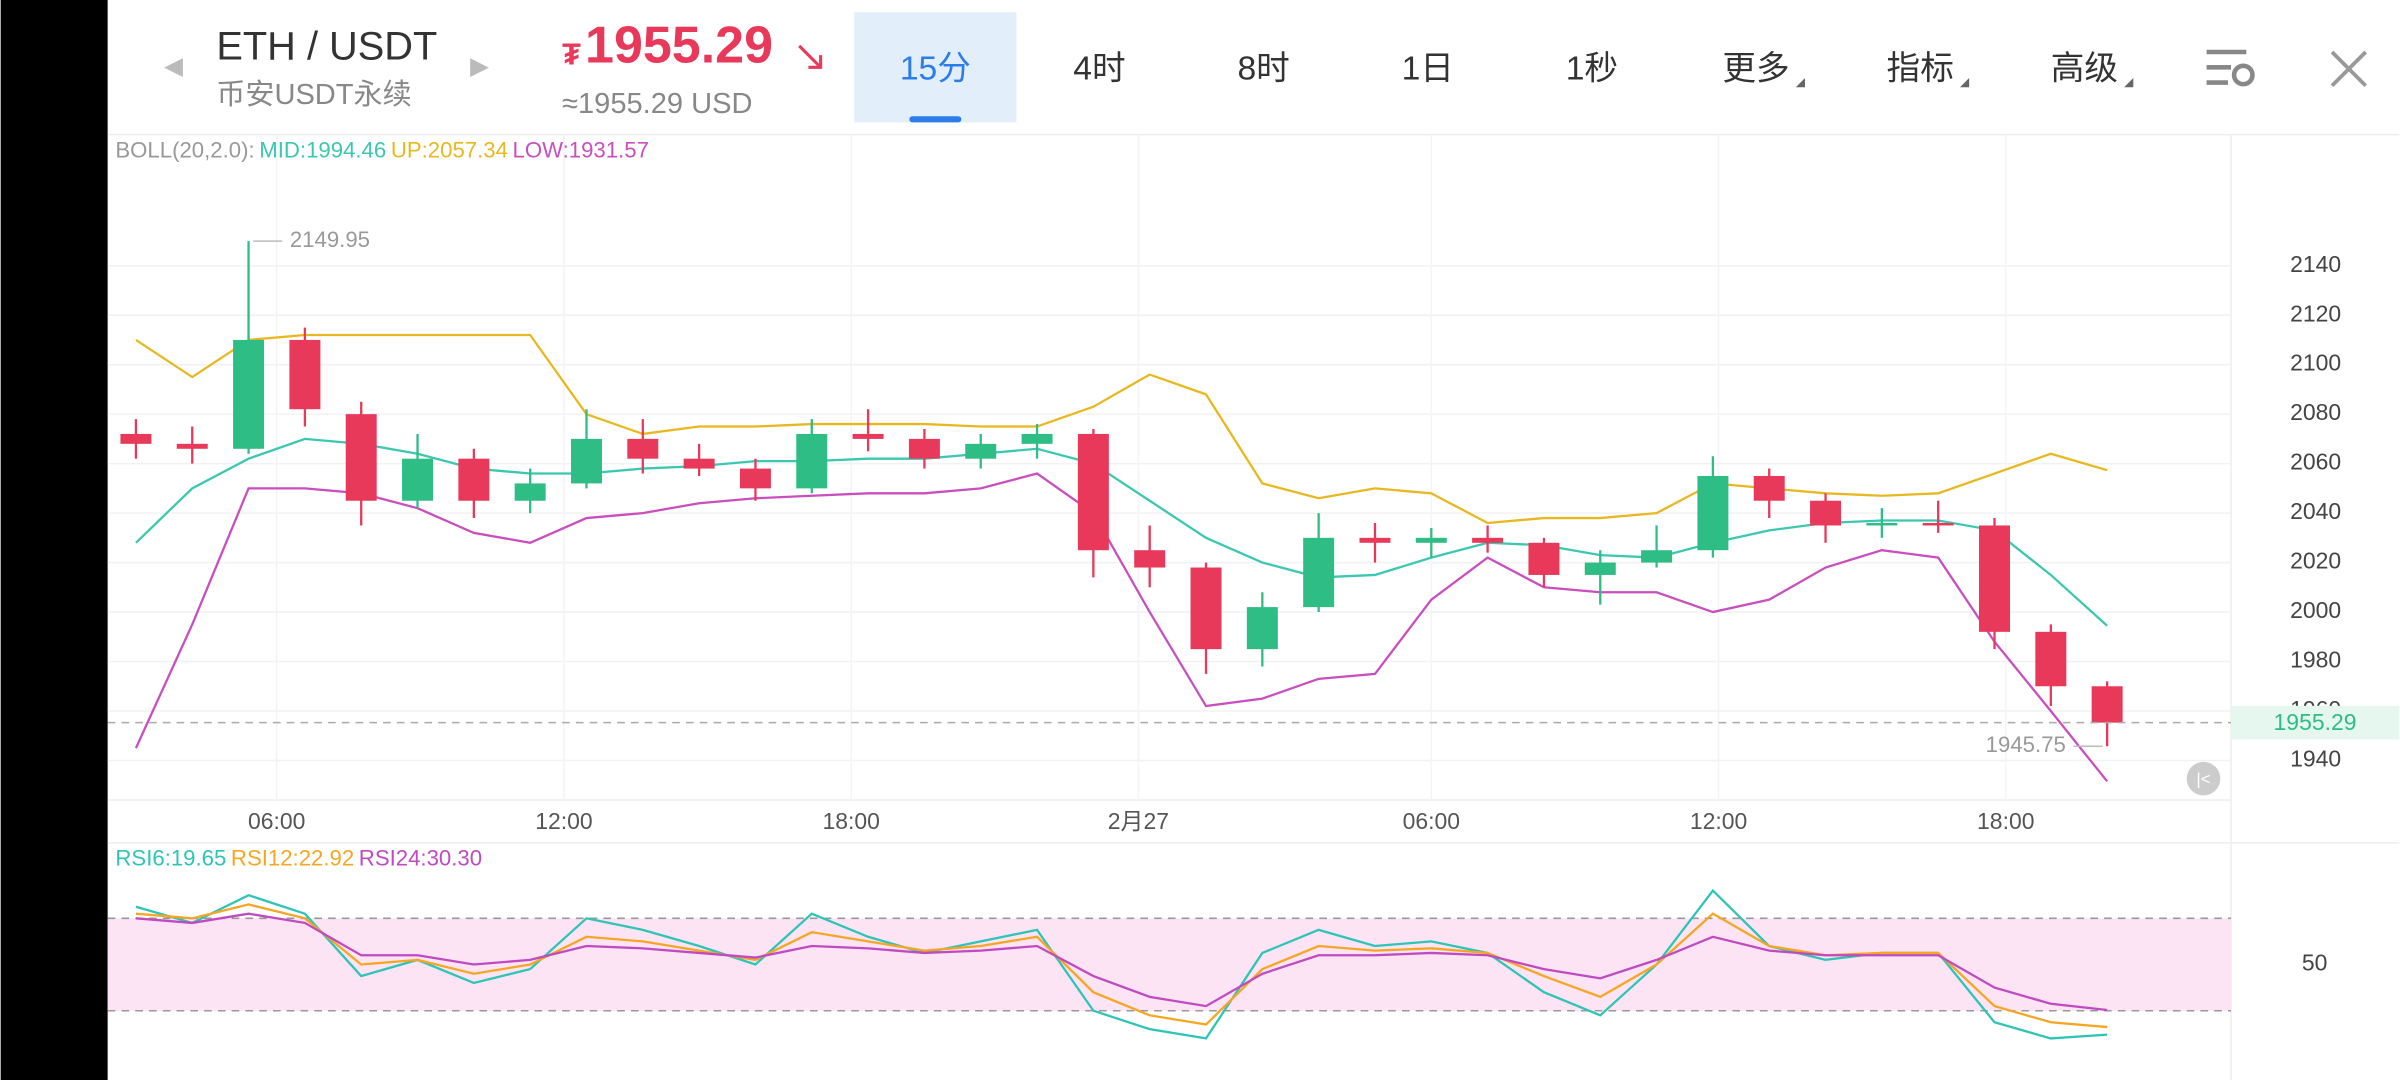 This screenshot has width=2400, height=1080. What do you see at coordinates (1263, 68) in the screenshot?
I see `tab: 8时` at bounding box center [1263, 68].